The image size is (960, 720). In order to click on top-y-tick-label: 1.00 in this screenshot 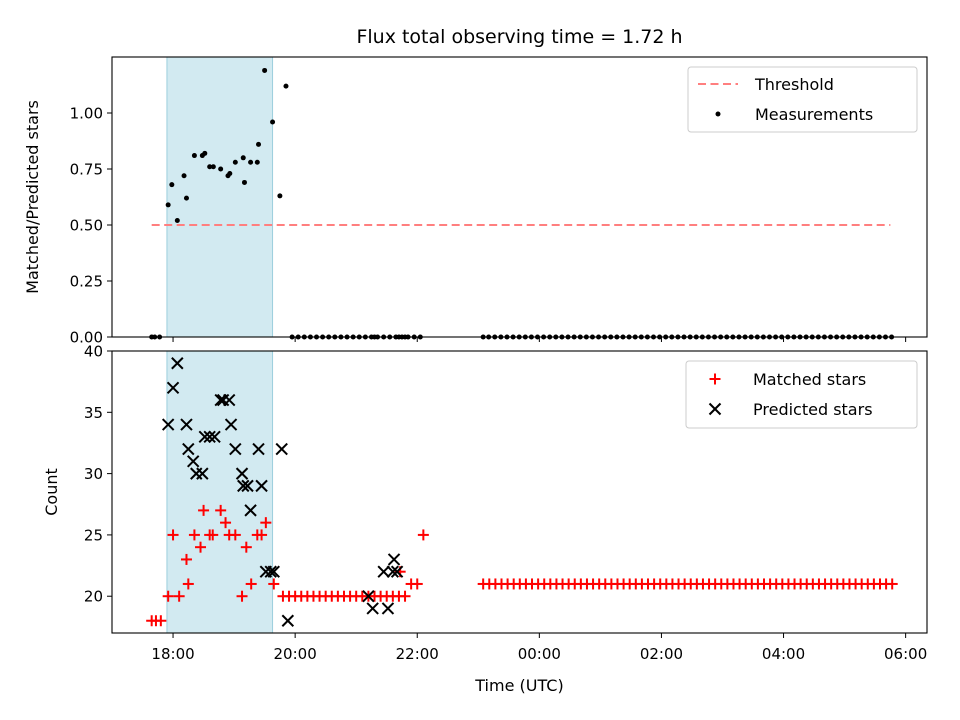, I will do `click(86, 114)`.